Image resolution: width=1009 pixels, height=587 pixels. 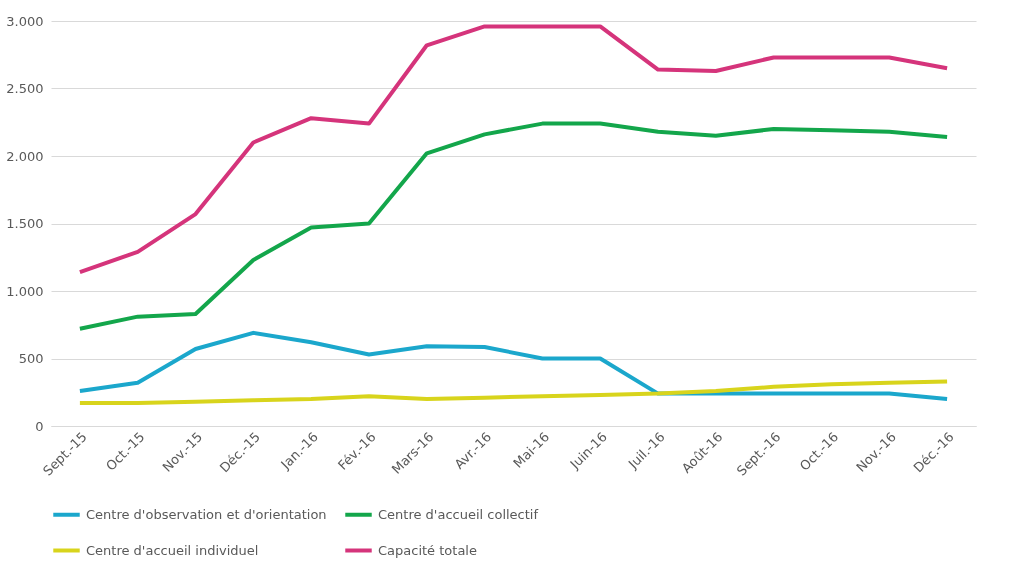 What do you see at coordinates (427, 550) in the screenshot?
I see `legend-label: Capacité totale` at bounding box center [427, 550].